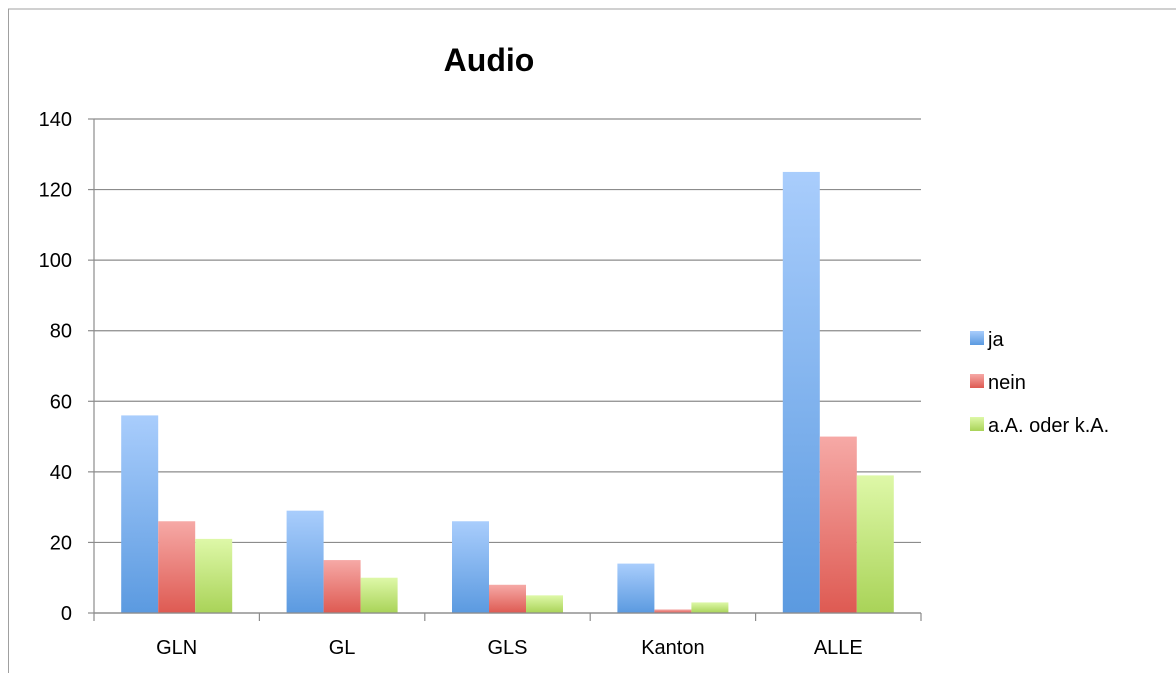 Image resolution: width=1176 pixels, height=678 pixels. I want to click on x-tick-label: GLS, so click(507, 648).